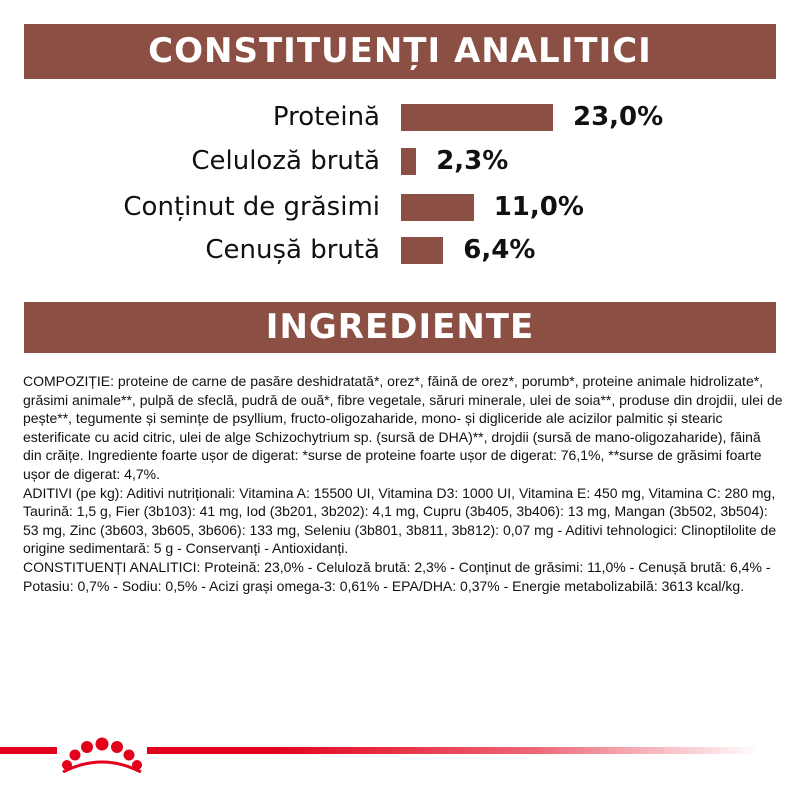 The height and width of the screenshot is (800, 800). What do you see at coordinates (400, 117) in the screenshot?
I see `chart-row: Proteină 23,0%` at bounding box center [400, 117].